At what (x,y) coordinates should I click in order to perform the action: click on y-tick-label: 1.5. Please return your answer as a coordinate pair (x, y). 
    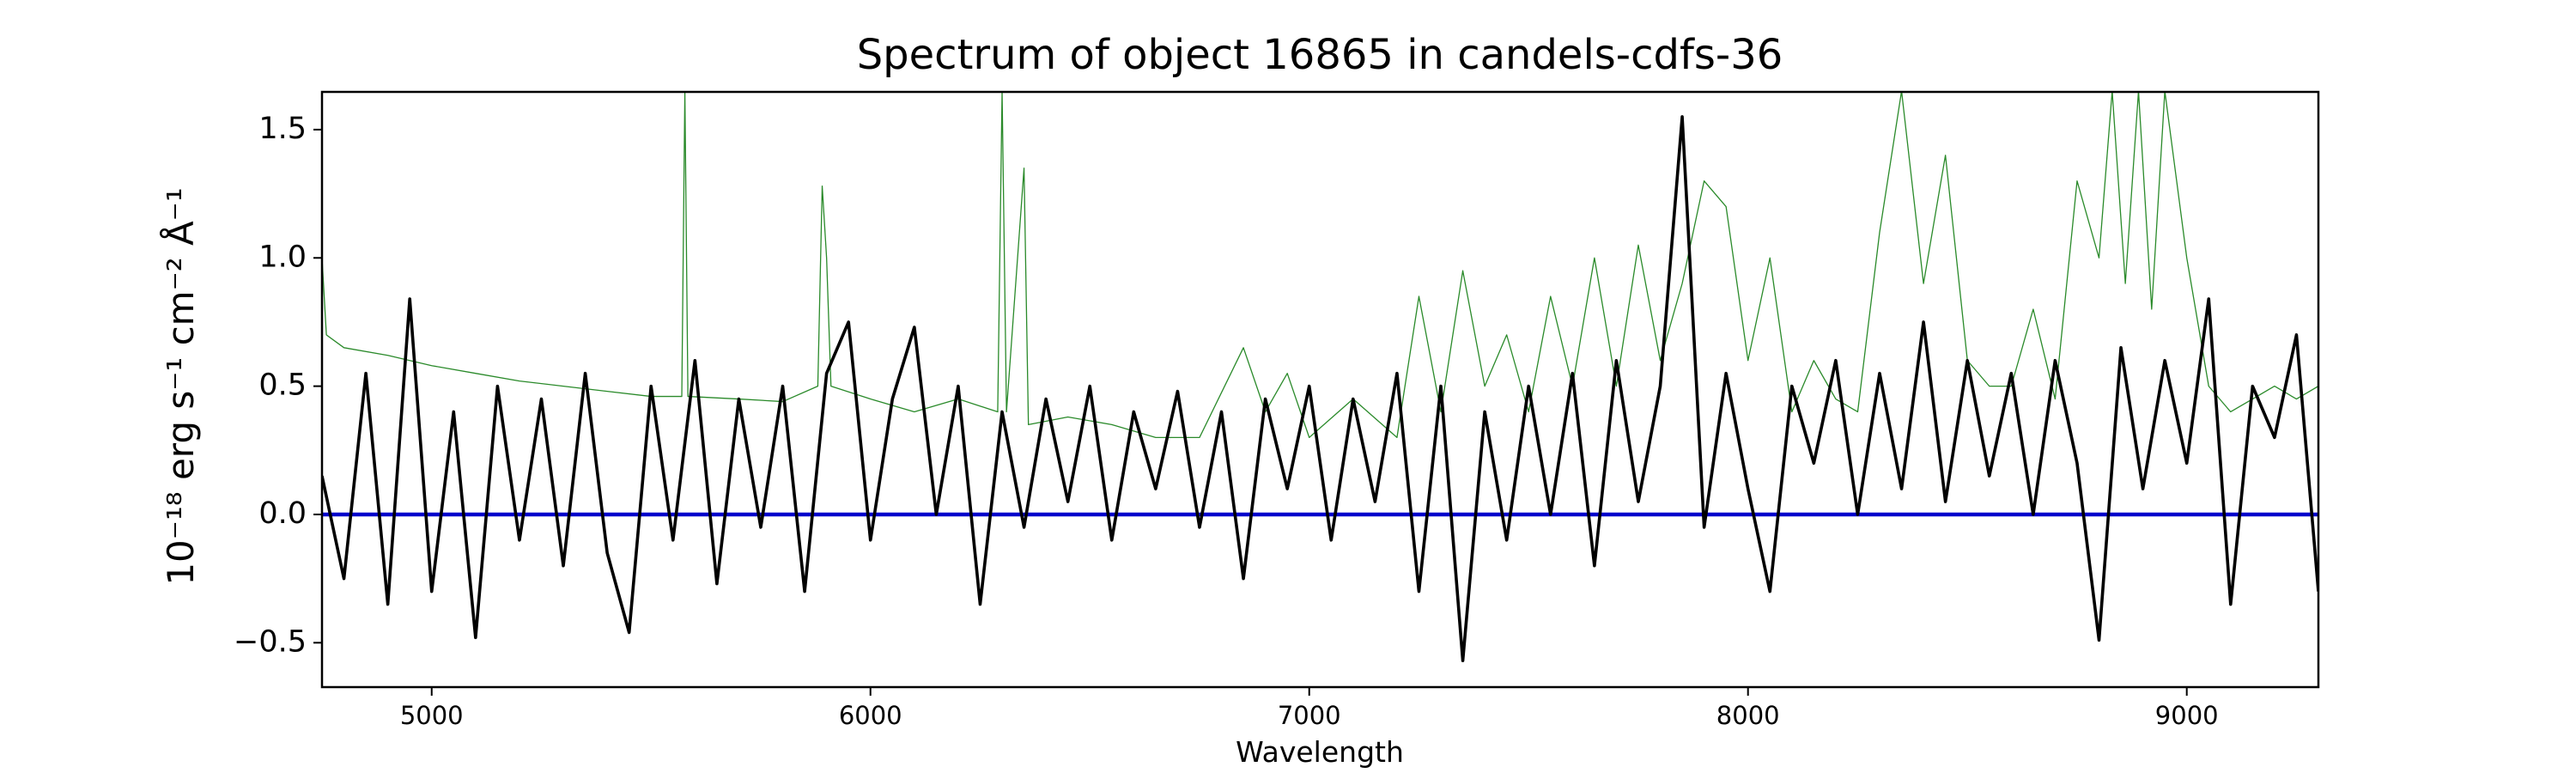
    Looking at the image, I should click on (282, 129).